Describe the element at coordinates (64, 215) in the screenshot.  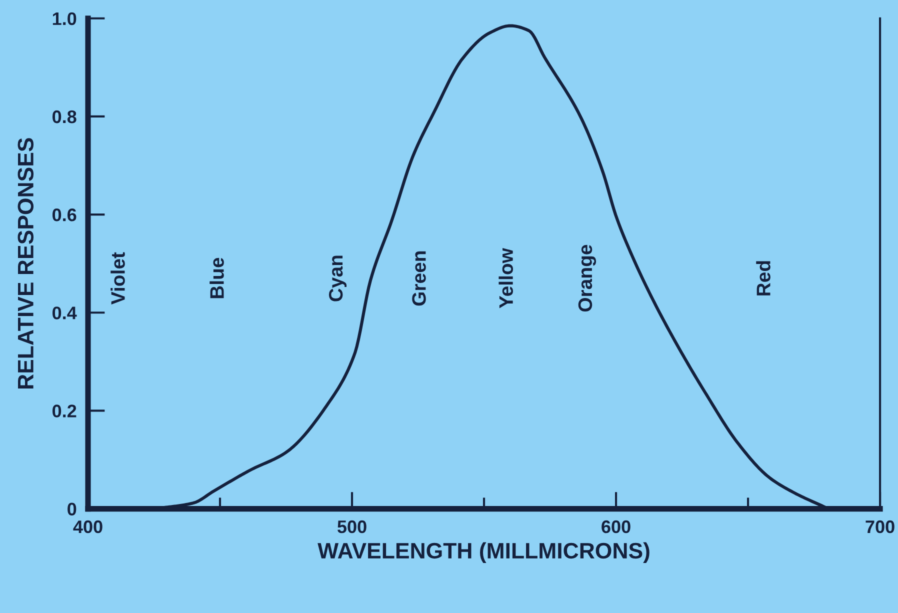
I see `y-tick-label: 0.6` at that location.